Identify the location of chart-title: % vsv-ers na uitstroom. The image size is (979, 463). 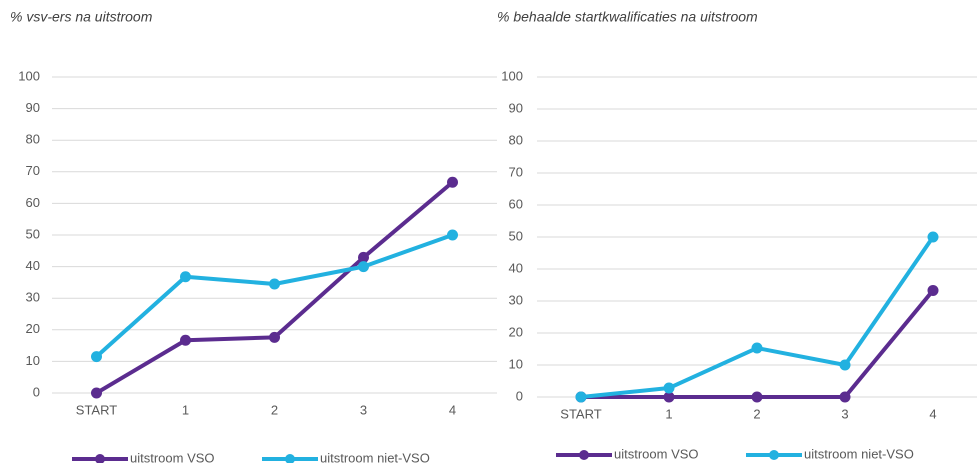
(81, 17).